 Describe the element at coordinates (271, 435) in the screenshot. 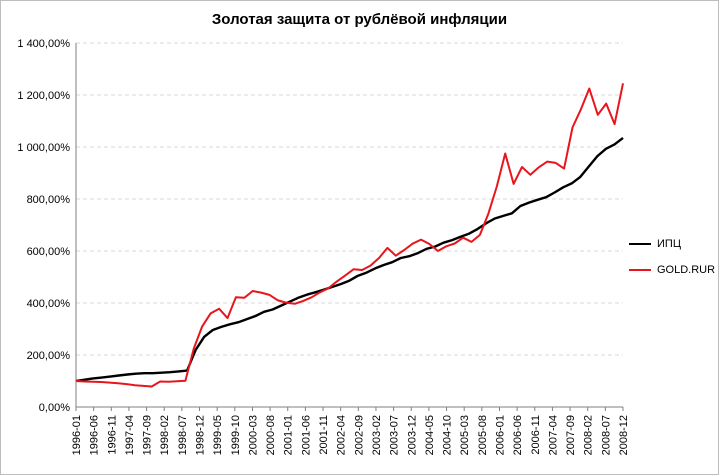

I see `x-tick-label: 2000-08` at that location.